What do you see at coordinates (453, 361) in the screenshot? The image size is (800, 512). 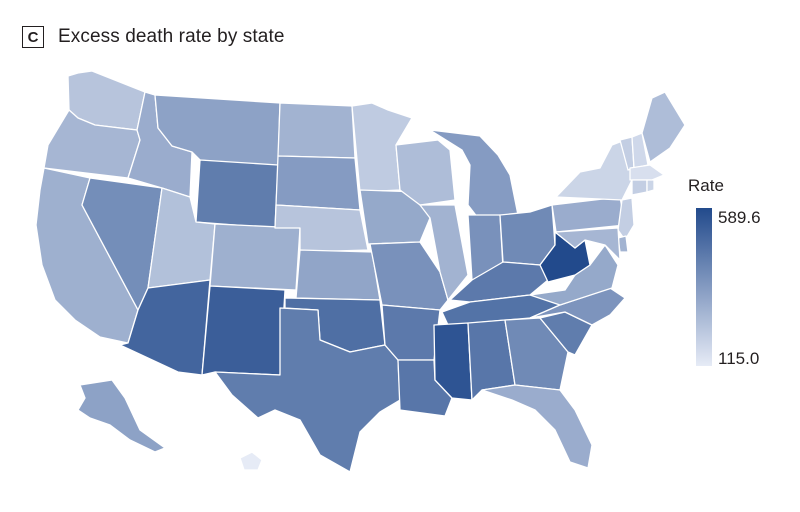 I see `state-MS` at bounding box center [453, 361].